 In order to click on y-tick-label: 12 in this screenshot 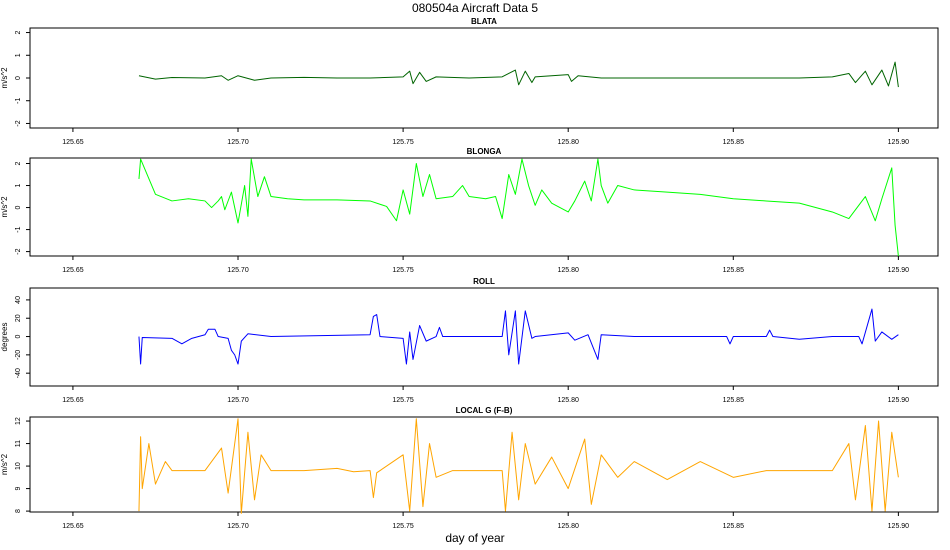, I will do `click(18, 421)`.